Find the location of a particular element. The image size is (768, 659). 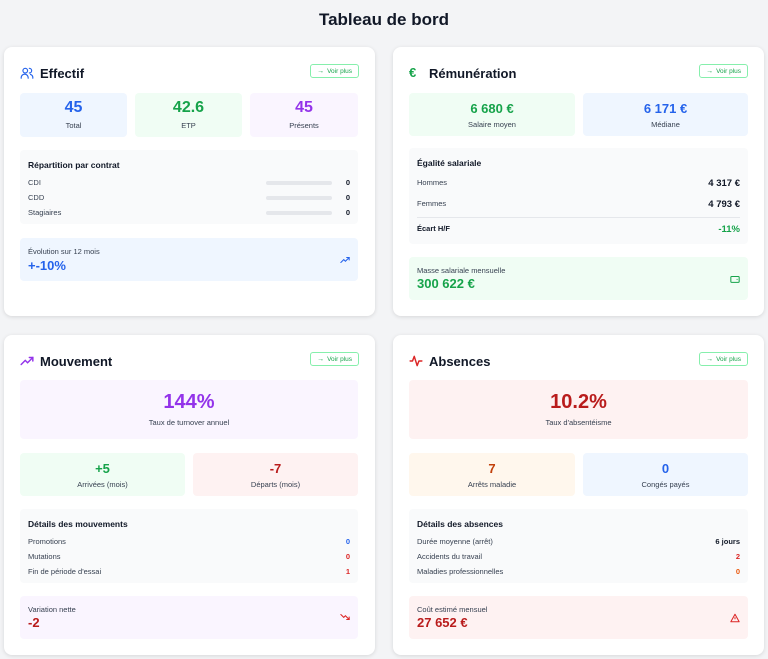

effectif-header: Effectif is located at coordinates (189, 73).